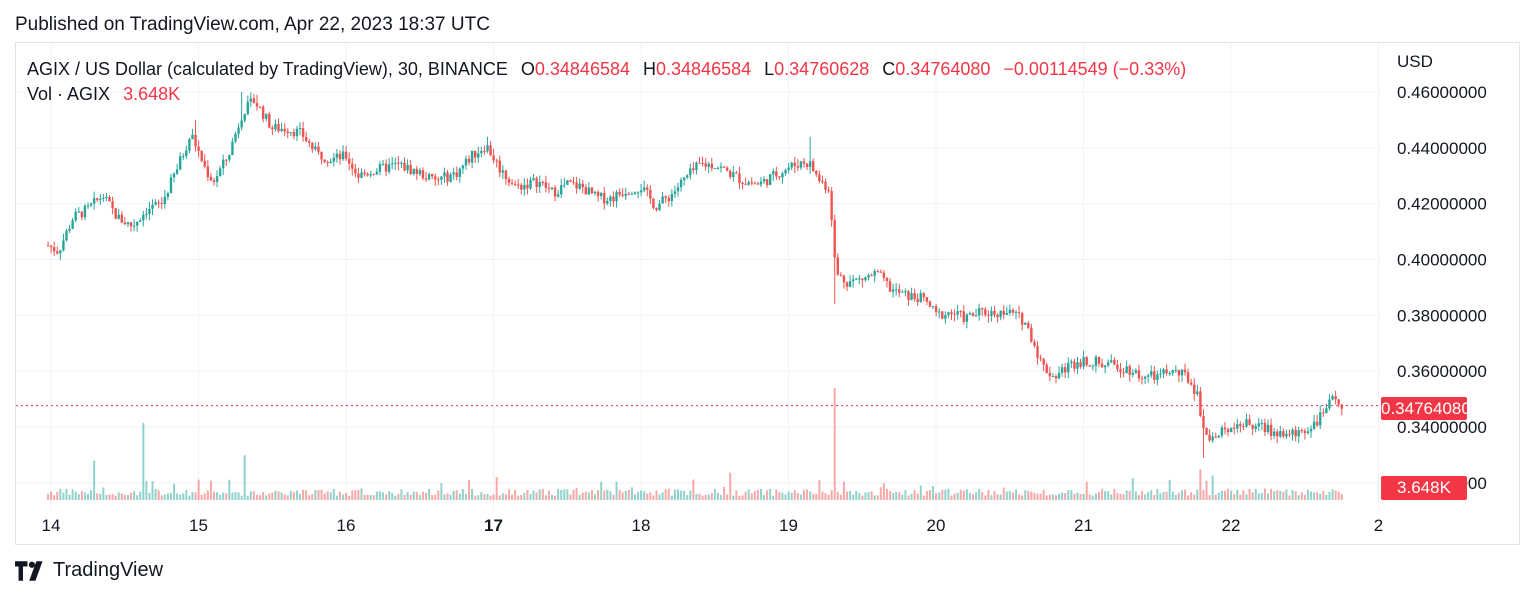 The image size is (1536, 599). Describe the element at coordinates (108, 570) in the screenshot. I see `footer-brand: TradingView` at that location.